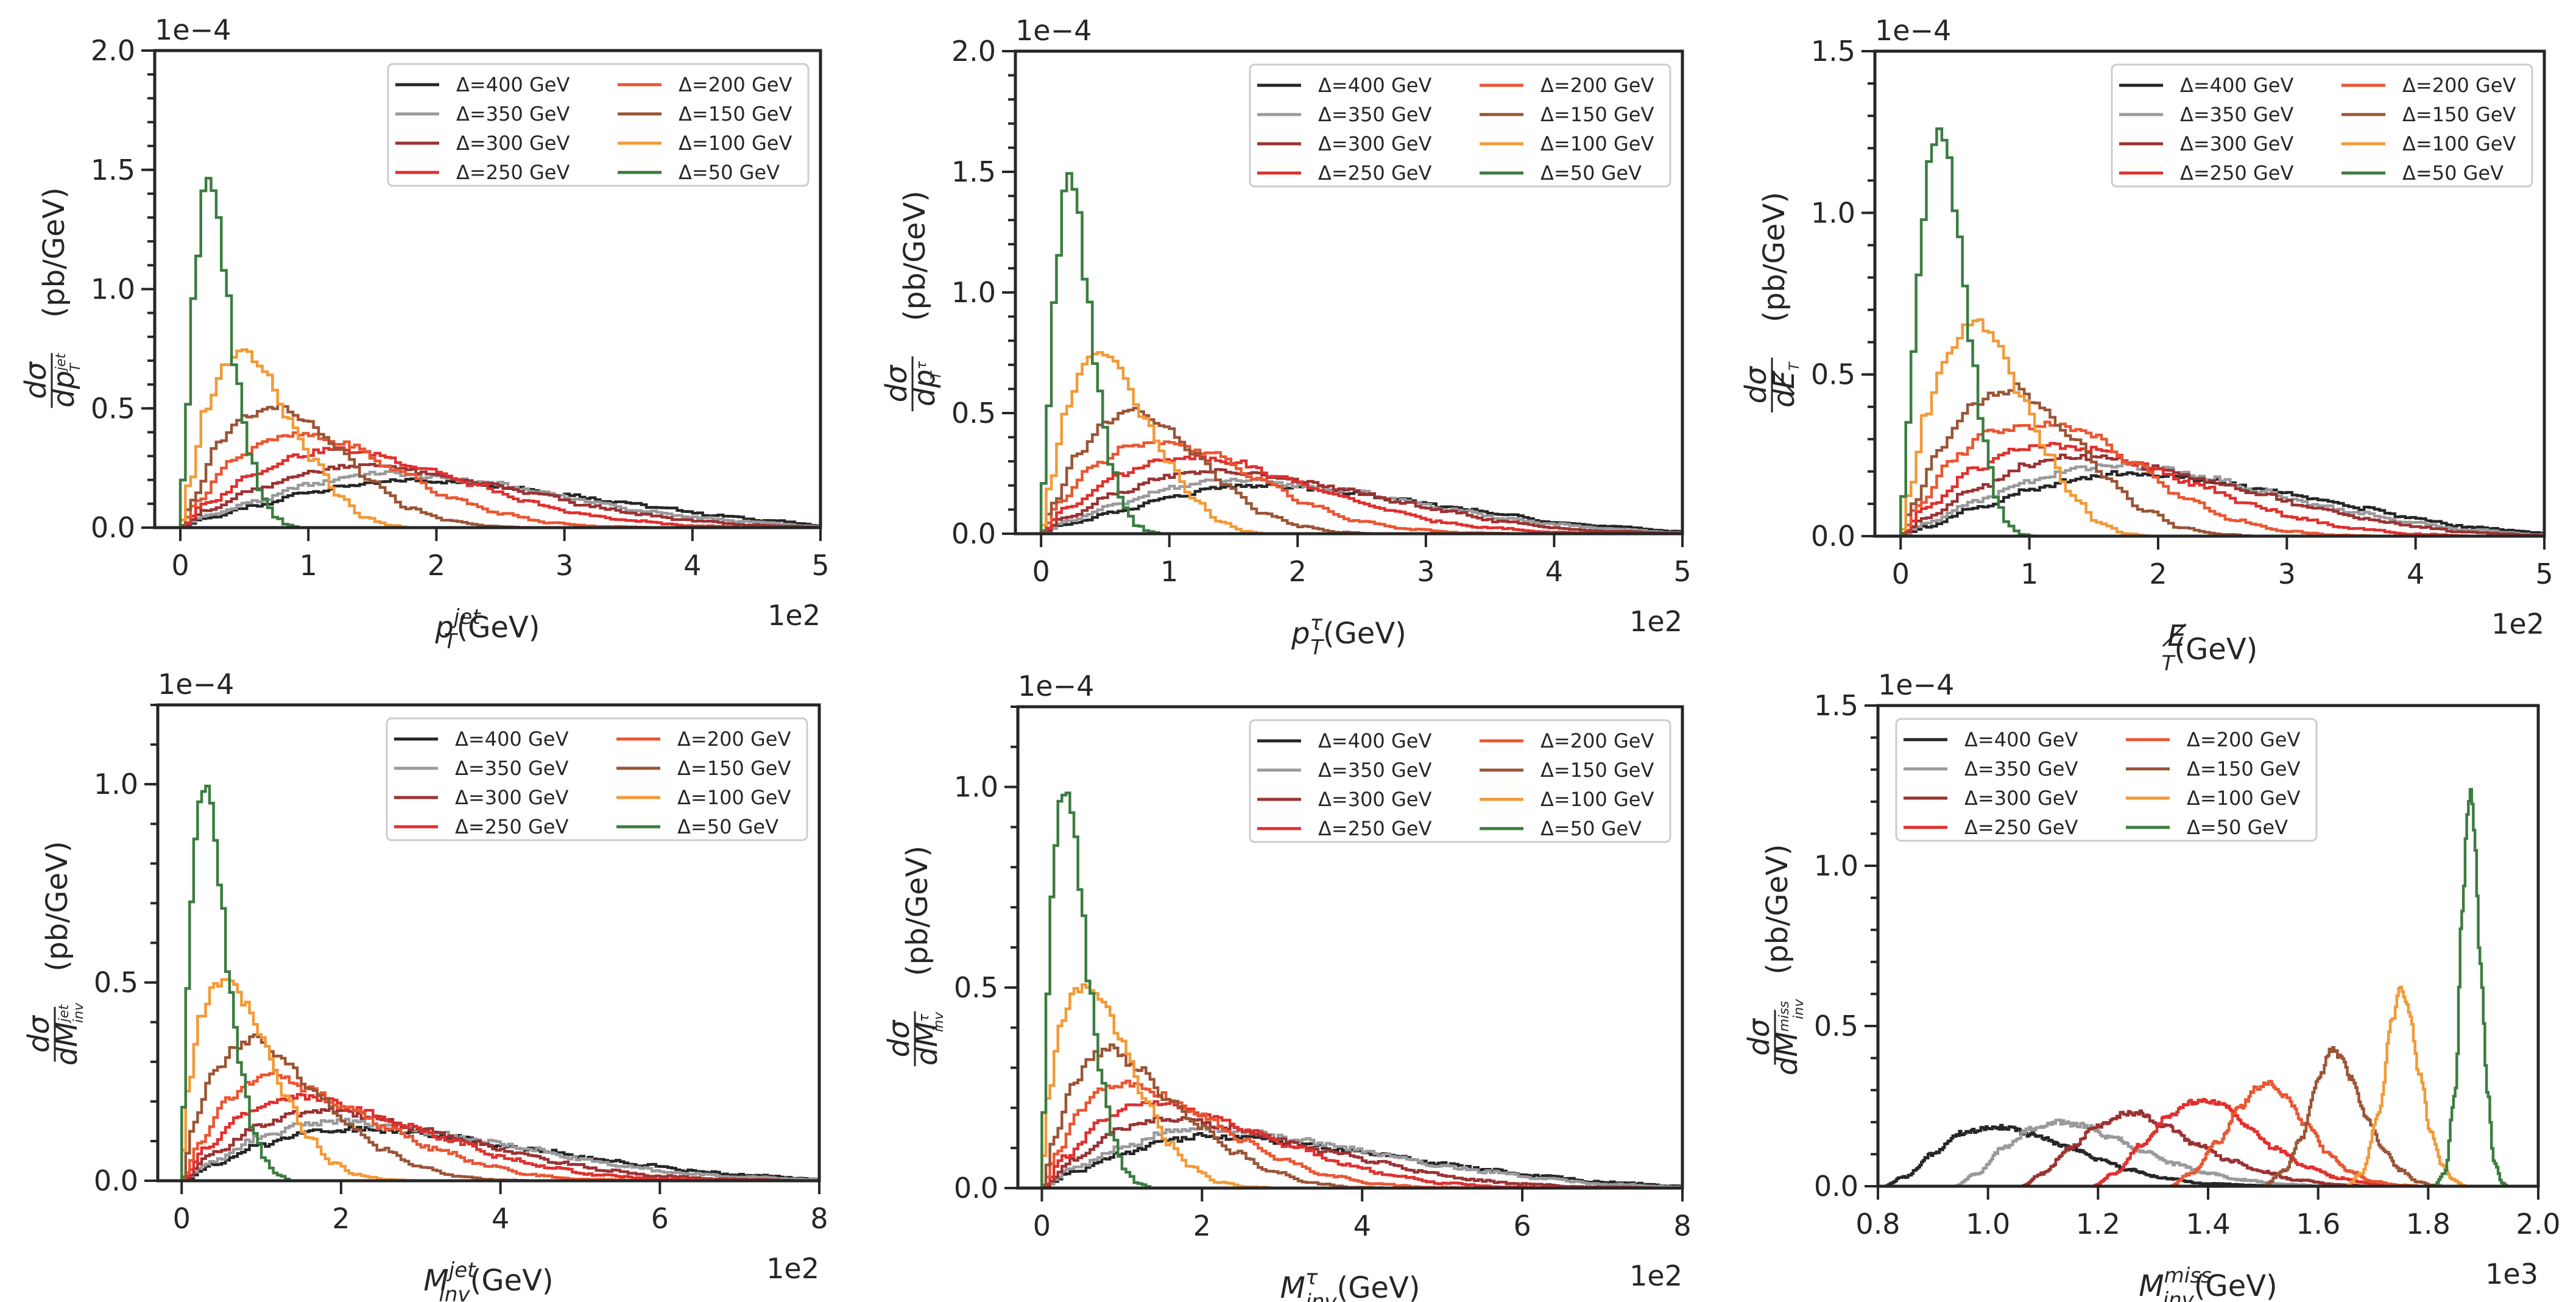  What do you see at coordinates (2511, 1274) in the screenshot?
I see `x-offset-label: 1e3` at bounding box center [2511, 1274].